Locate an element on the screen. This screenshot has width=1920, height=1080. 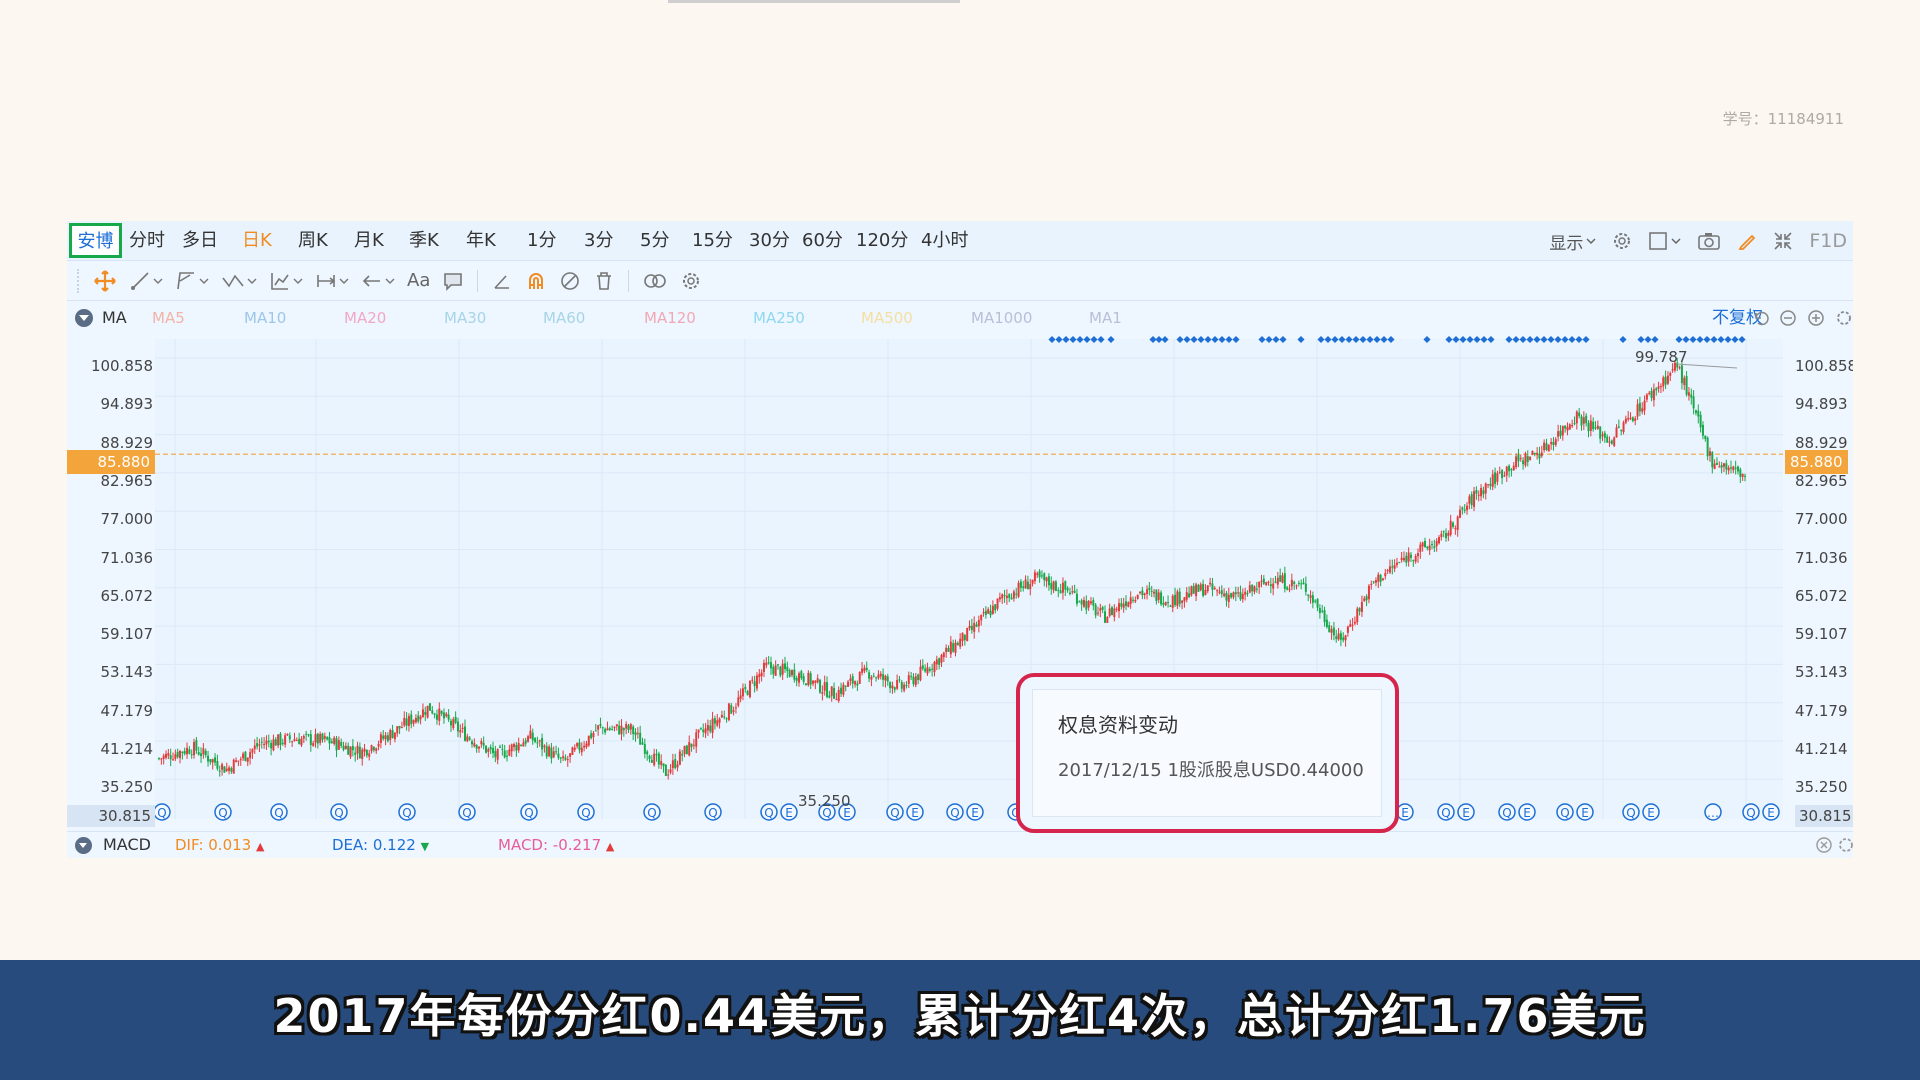
magnet-tool is located at coordinates (536, 281).